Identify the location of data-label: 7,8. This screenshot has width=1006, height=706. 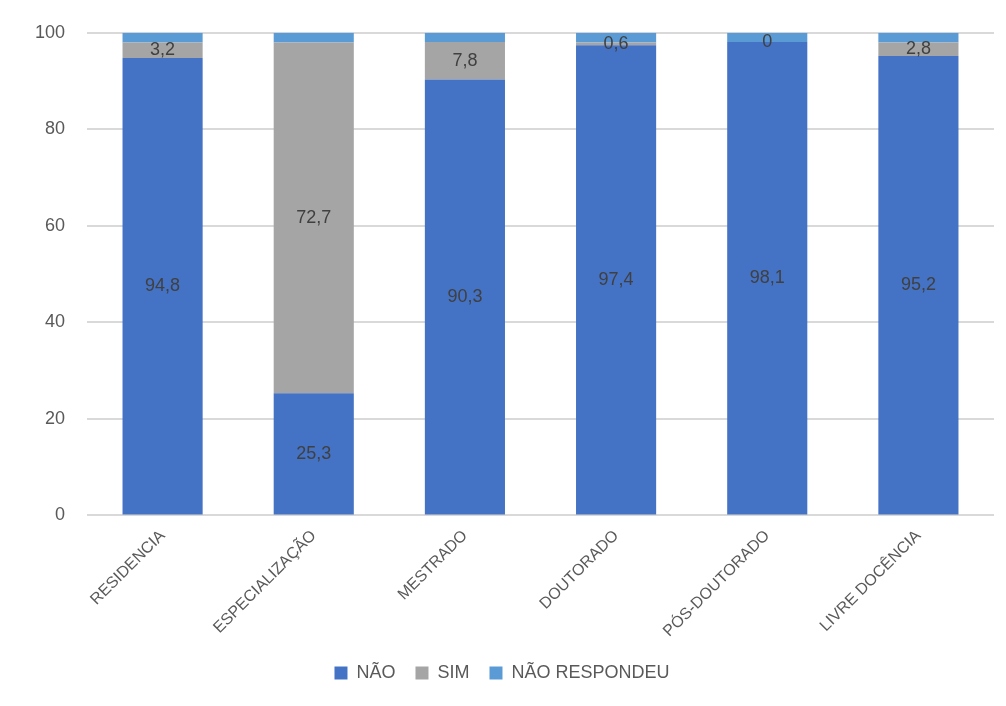
(465, 59).